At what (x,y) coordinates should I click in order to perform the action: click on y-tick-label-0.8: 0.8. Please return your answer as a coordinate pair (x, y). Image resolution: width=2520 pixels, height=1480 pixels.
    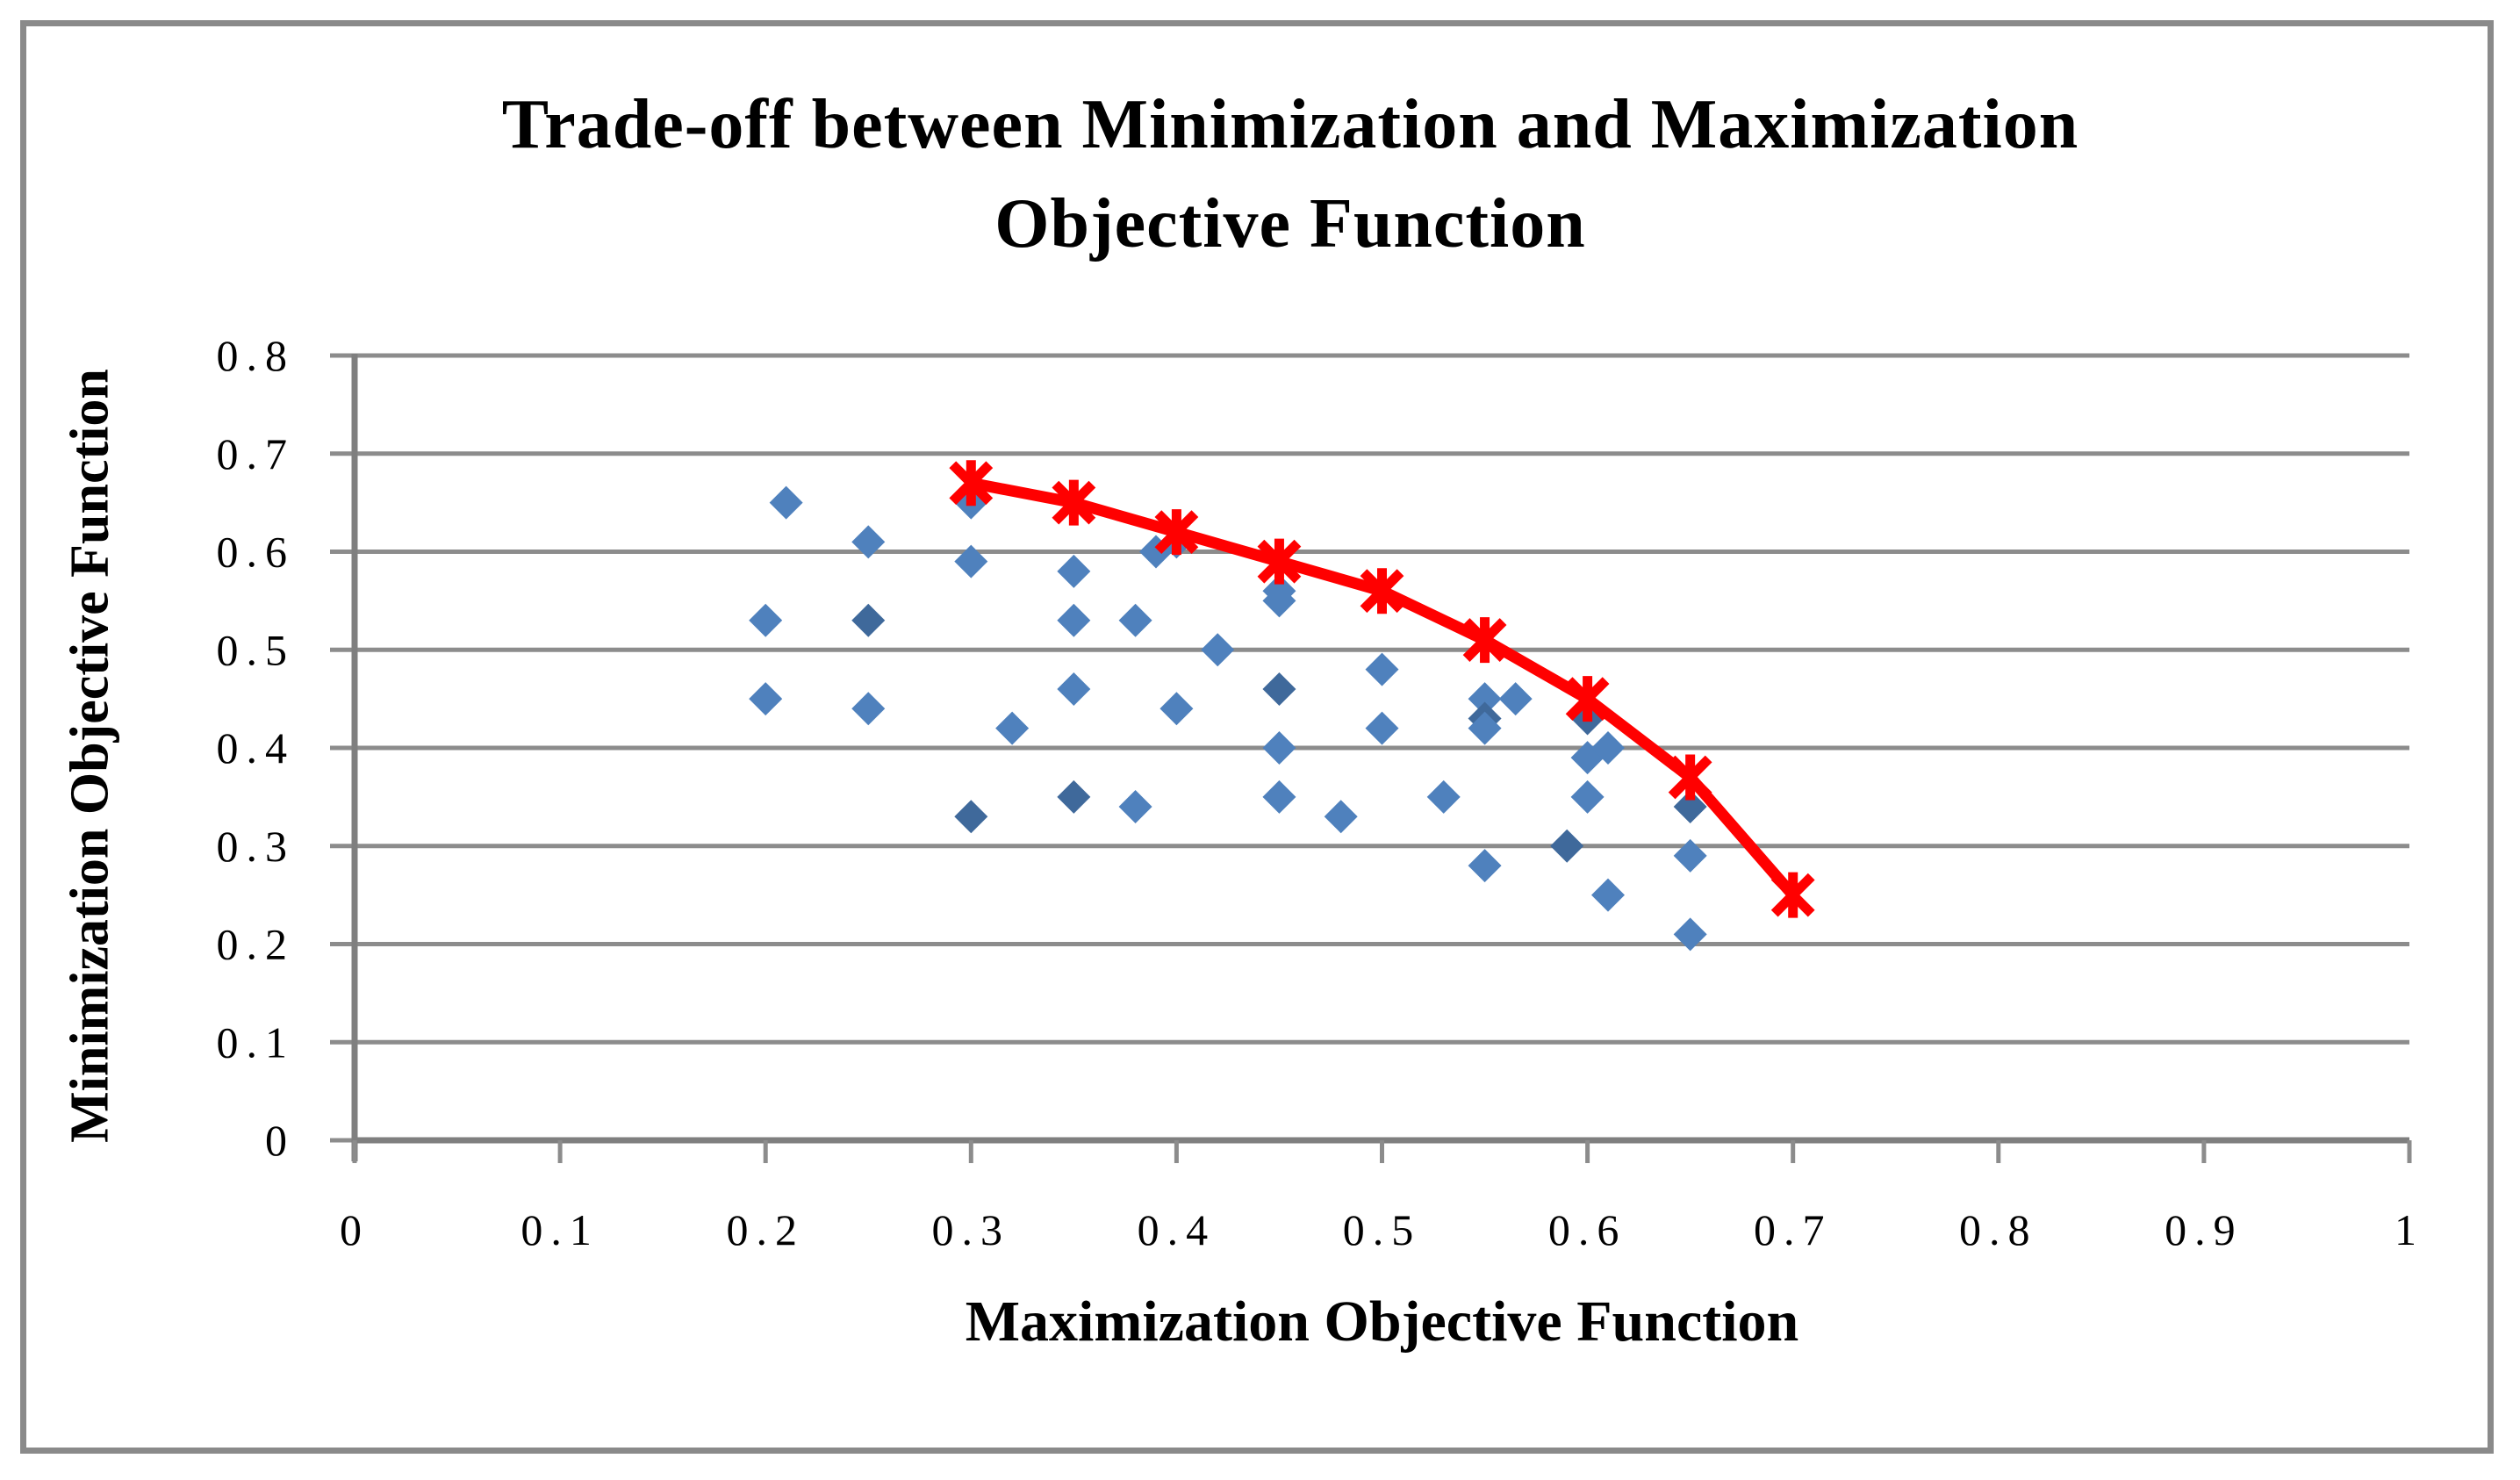
    Looking at the image, I should click on (256, 355).